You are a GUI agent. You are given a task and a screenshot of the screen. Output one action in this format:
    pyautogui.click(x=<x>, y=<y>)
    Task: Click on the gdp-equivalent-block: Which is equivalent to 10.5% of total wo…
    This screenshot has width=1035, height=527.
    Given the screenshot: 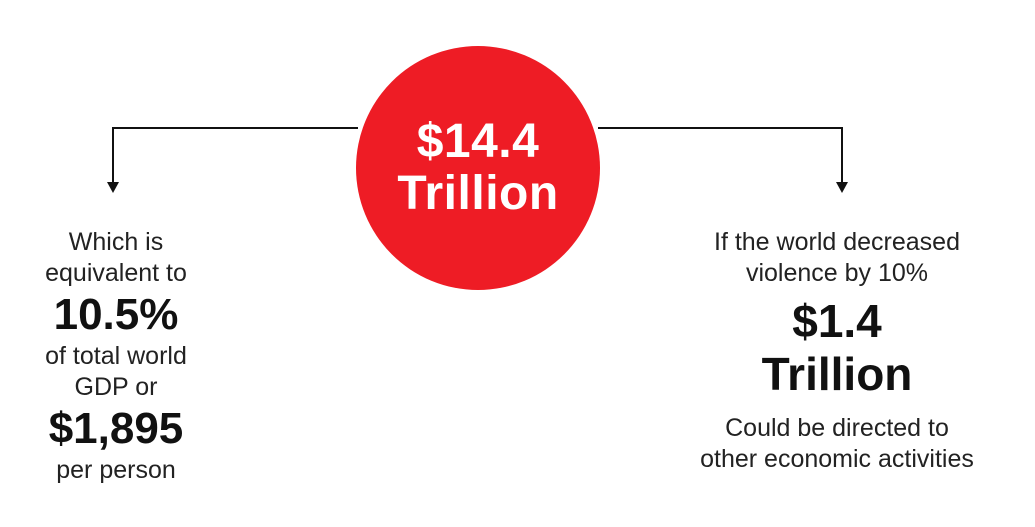 What is the action you would take?
    pyautogui.click(x=116, y=356)
    